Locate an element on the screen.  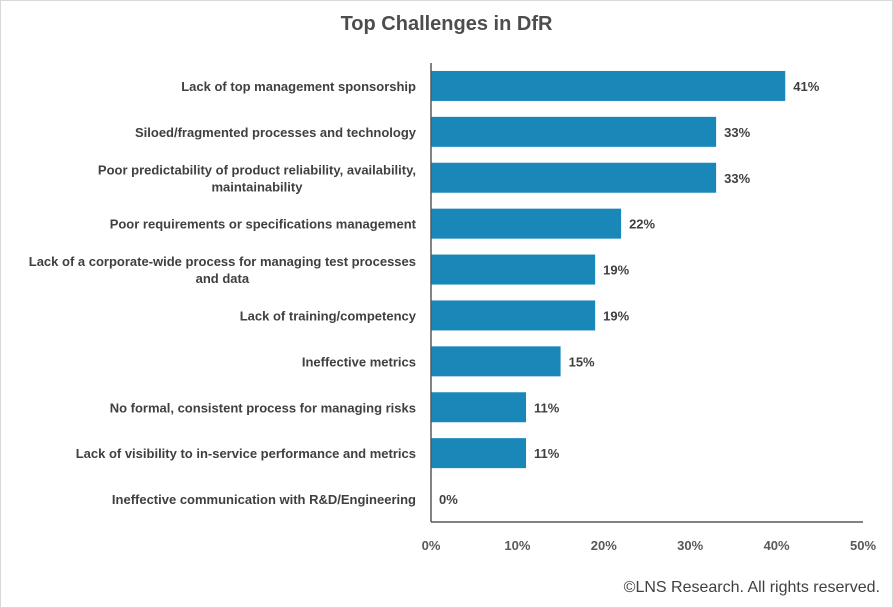
chart-title: Top Challenges in DfR is located at coordinates (446, 24).